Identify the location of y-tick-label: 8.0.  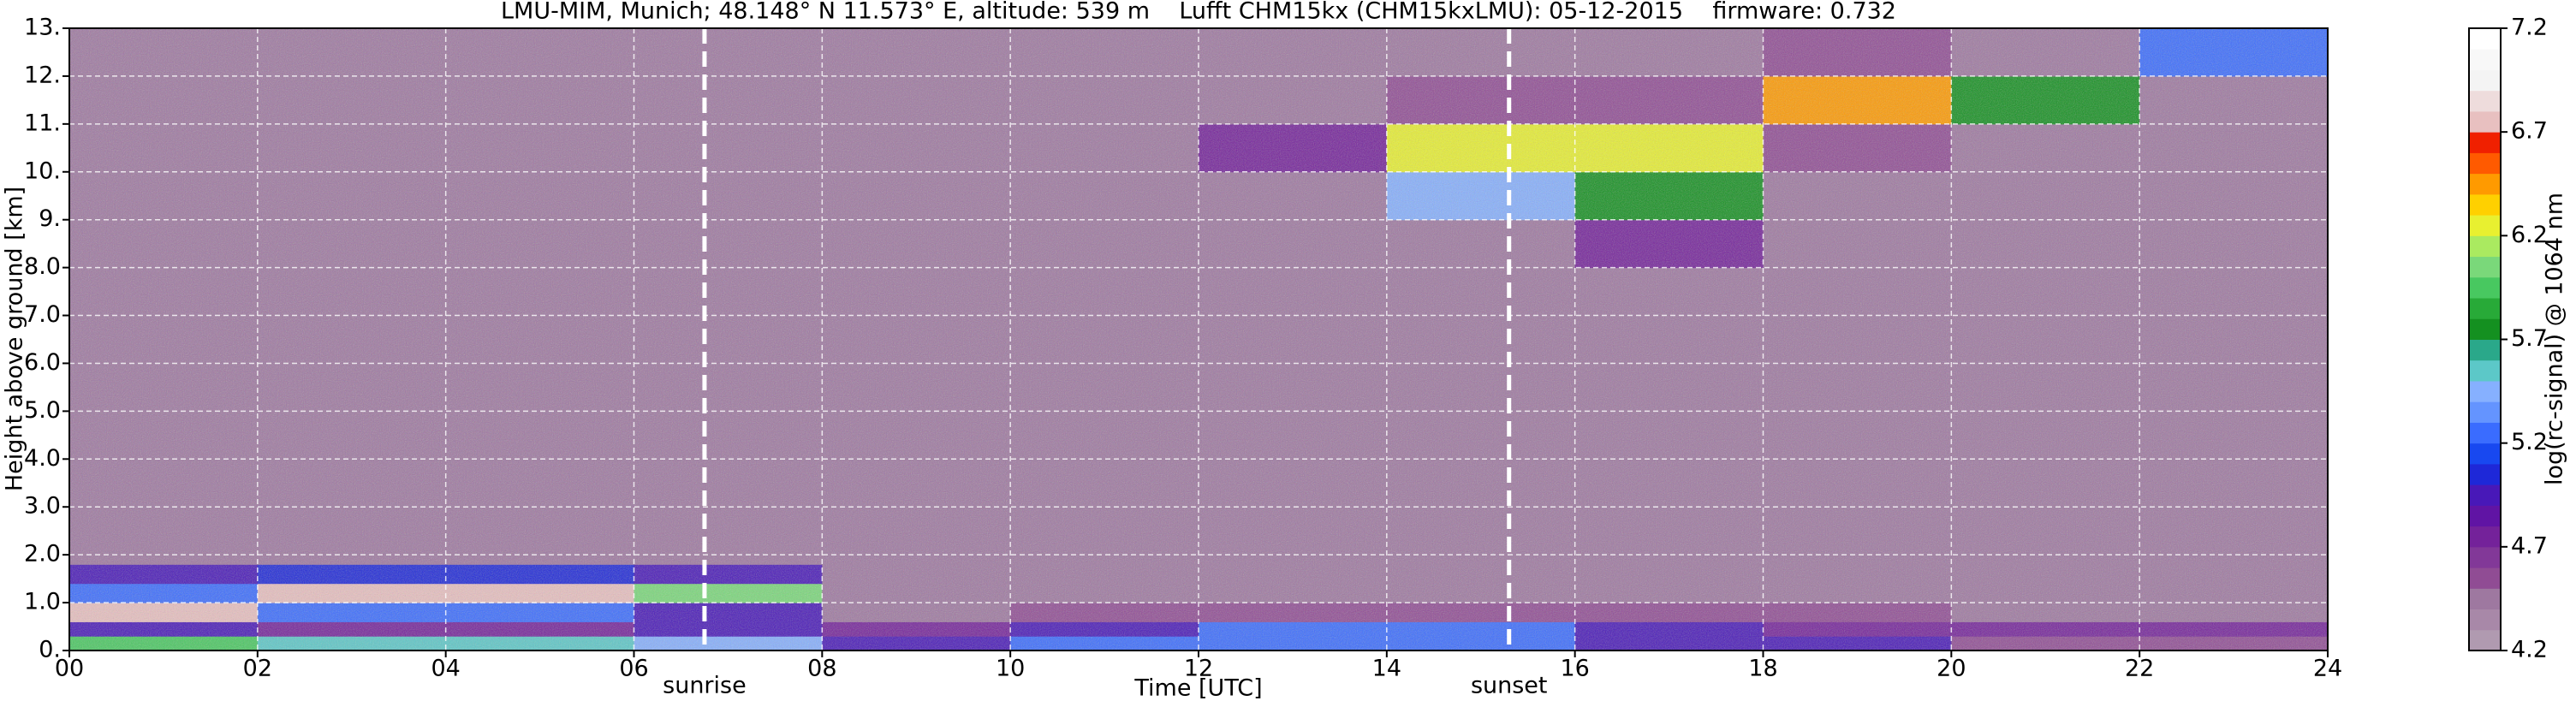
(42, 266).